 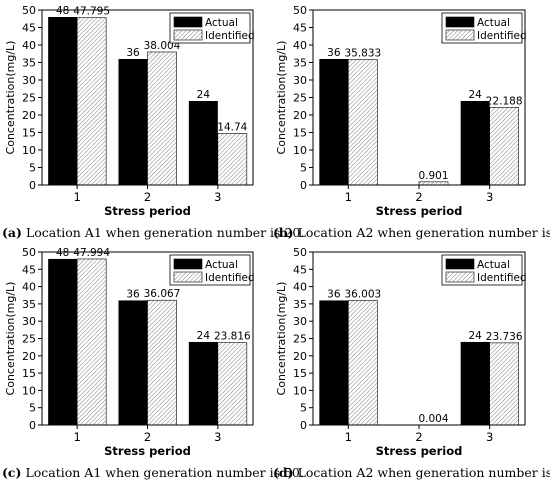 I want to click on data-label-identified-1: 47.795, so click(x=91, y=12).